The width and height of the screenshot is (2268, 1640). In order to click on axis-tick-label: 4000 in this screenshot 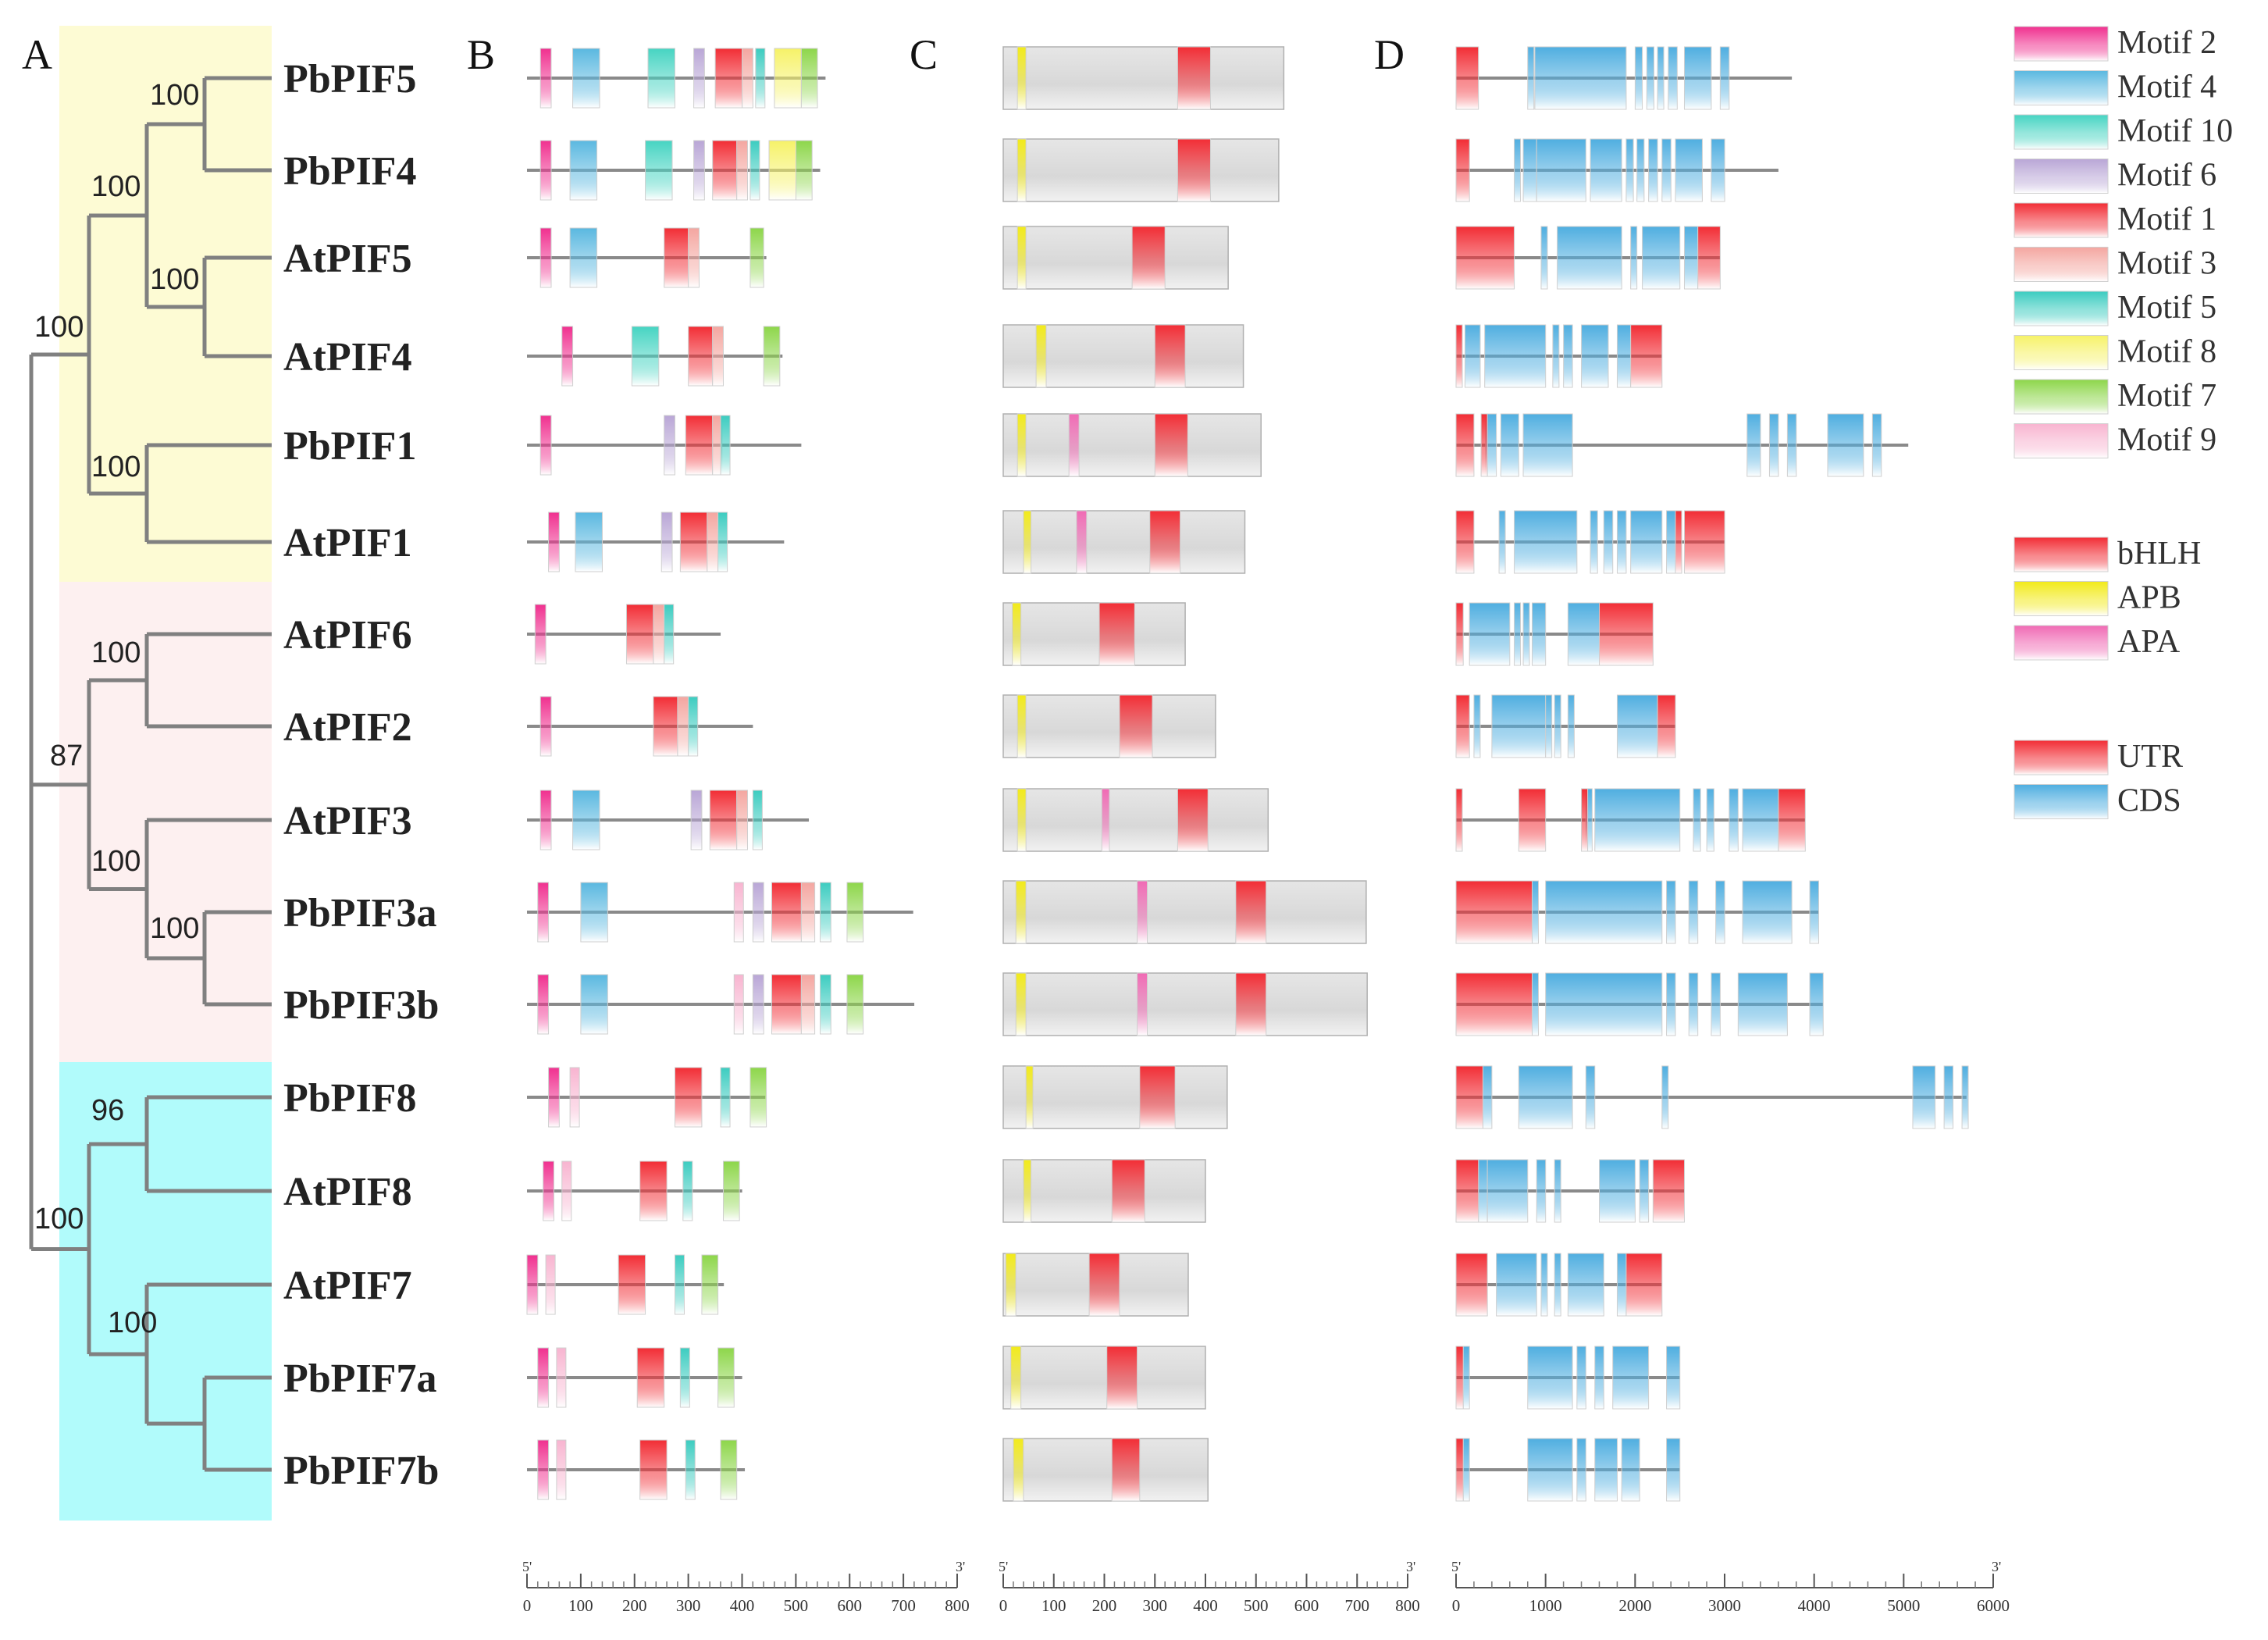, I will do `click(1814, 1605)`.